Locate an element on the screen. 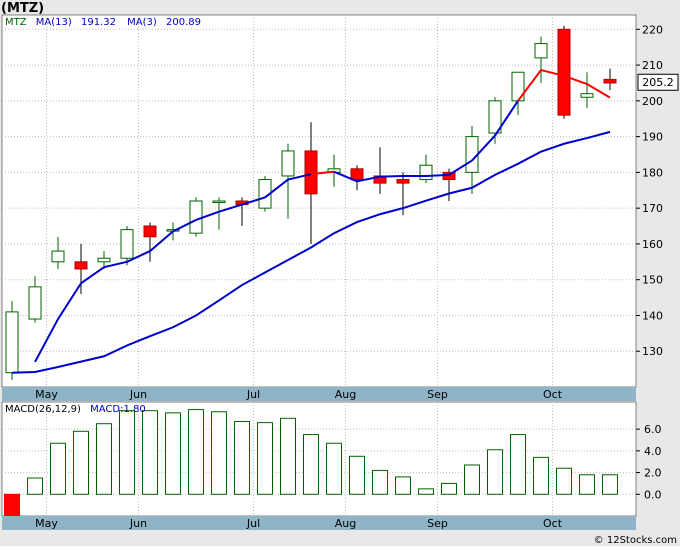 The image size is (680, 550). legend-ticker: MTZ is located at coordinates (16, 22).